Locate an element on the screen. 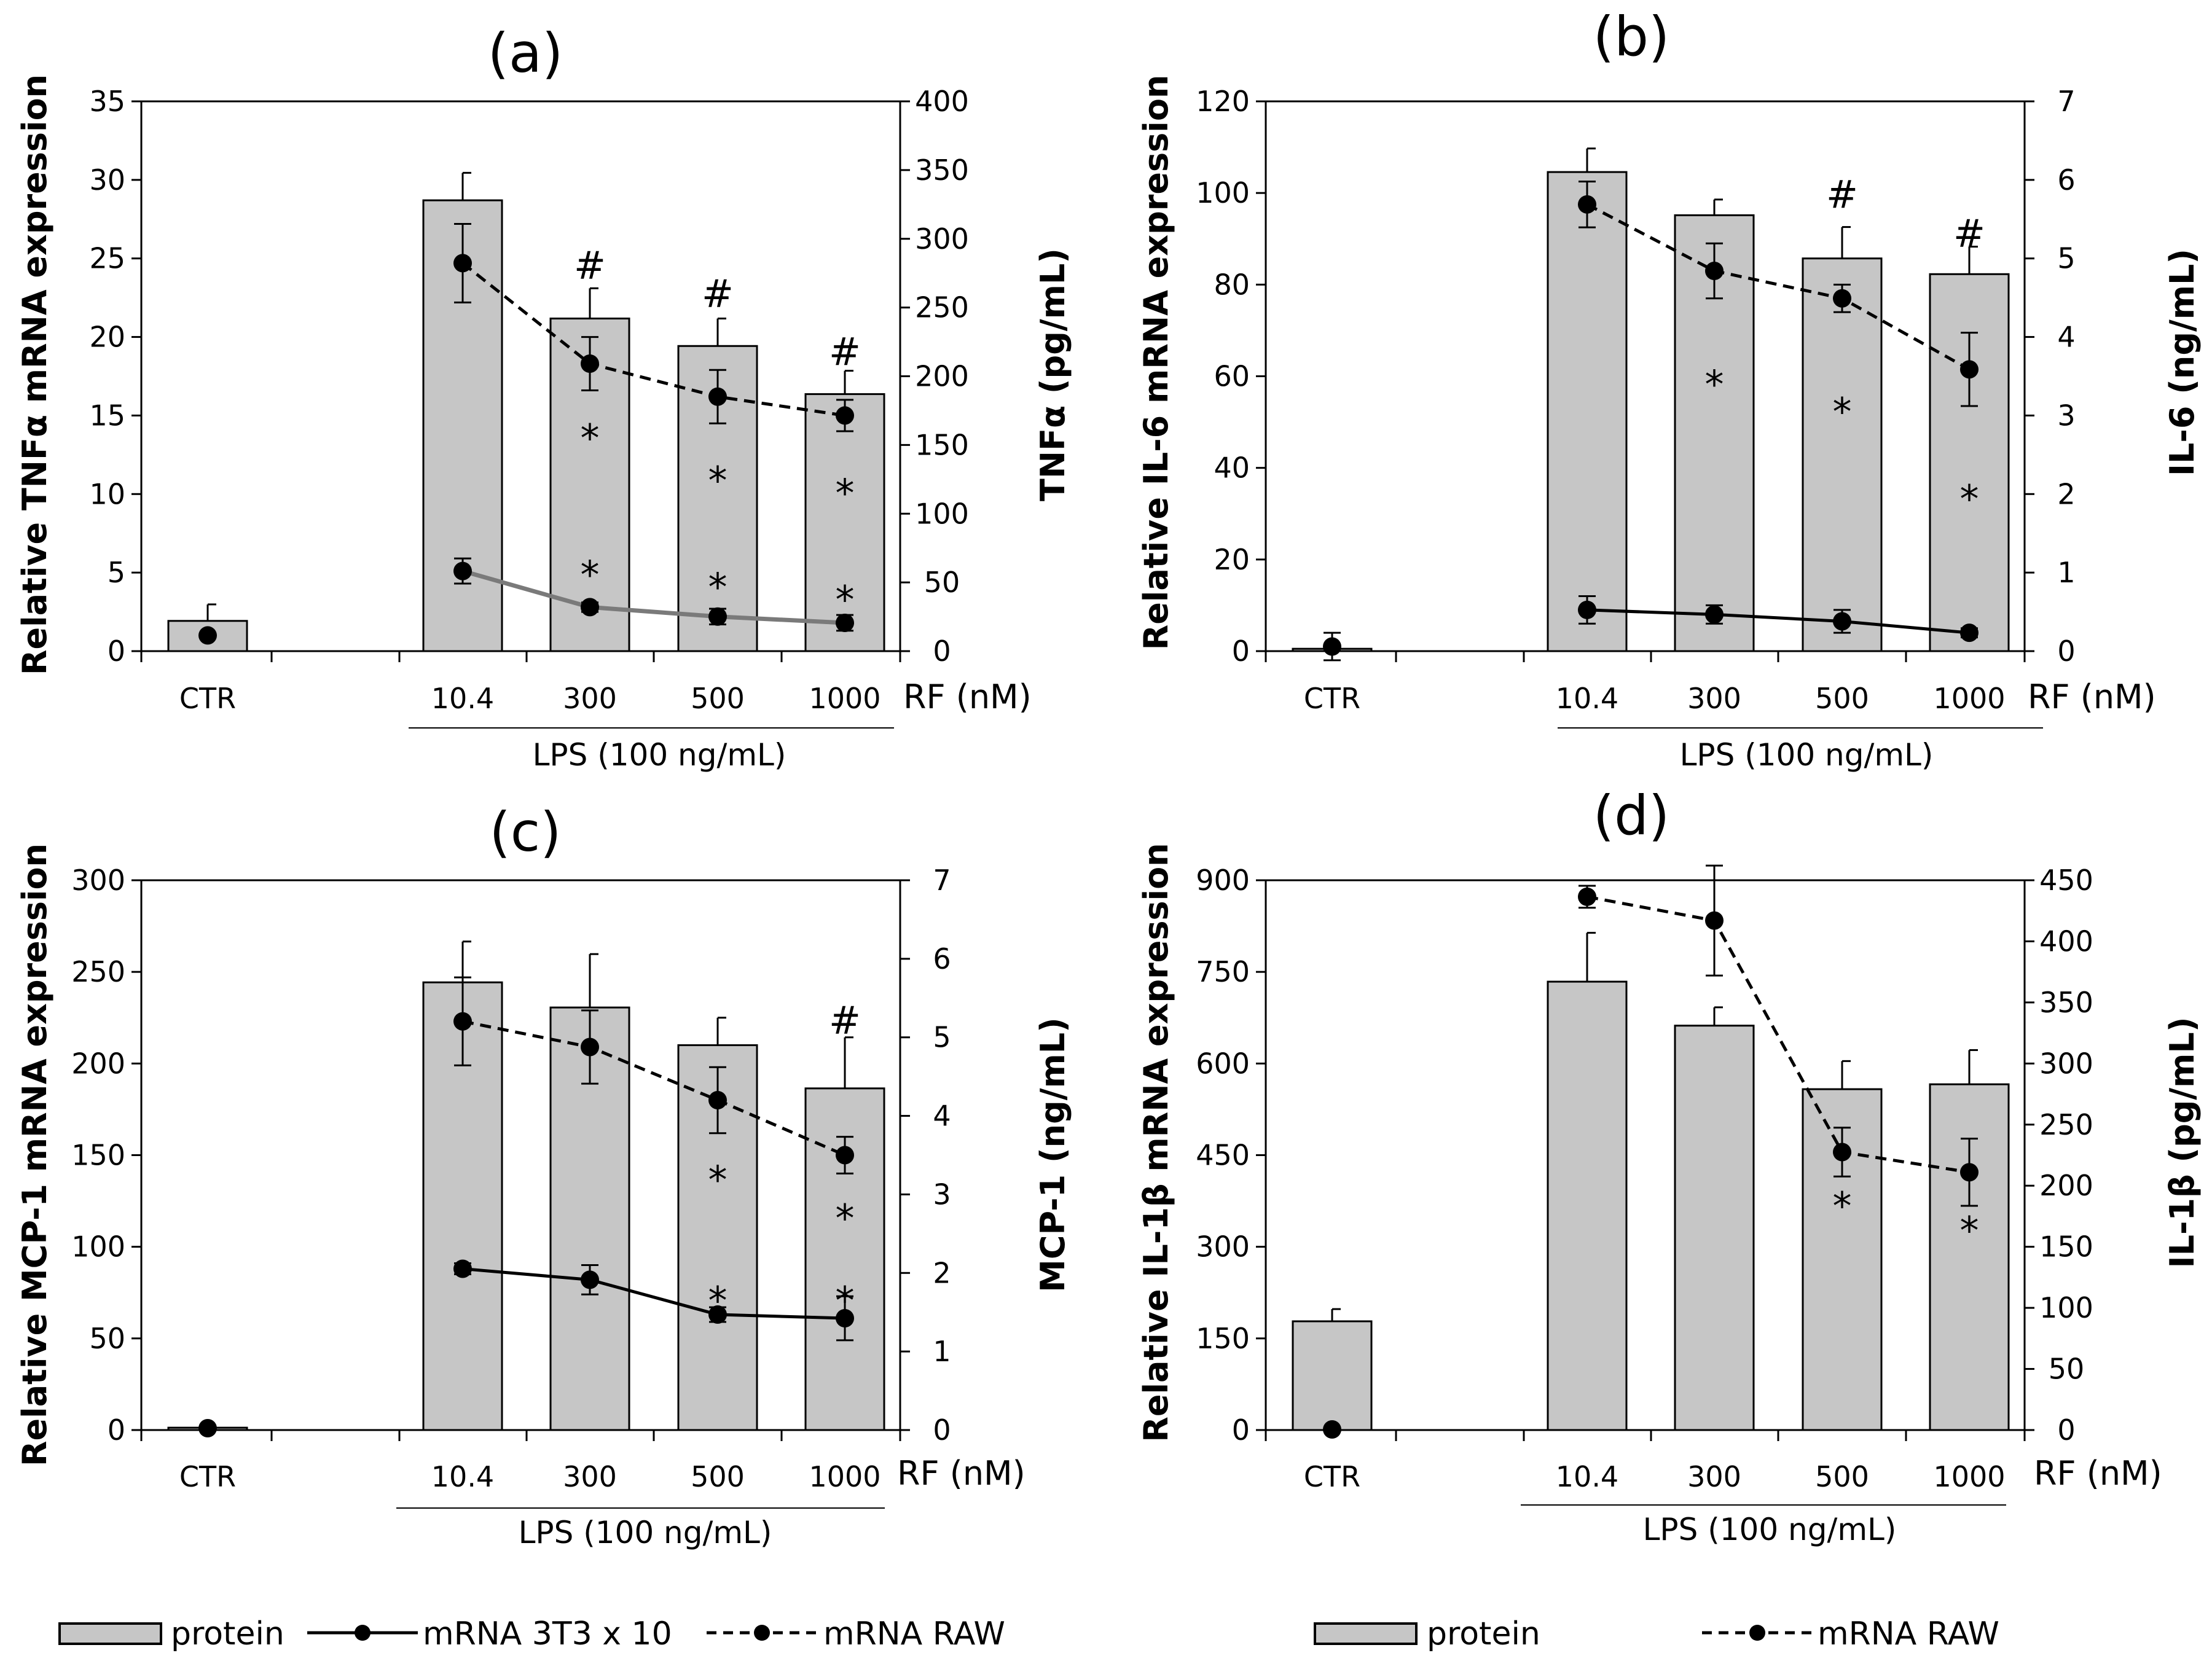 The image size is (2212, 1661). y-tick-label-right: 7 is located at coordinates (942, 880).